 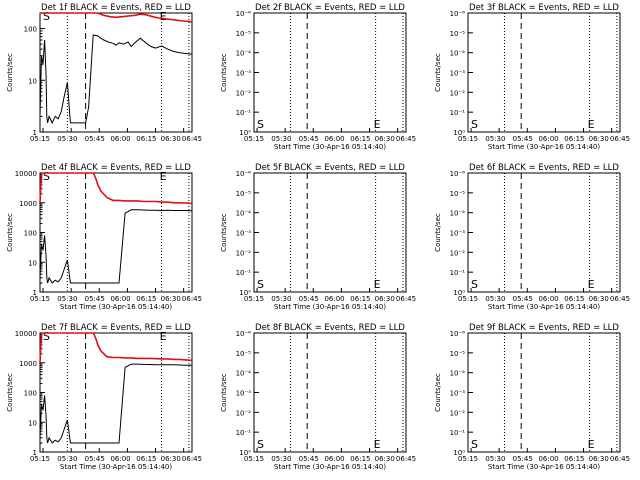 What do you see at coordinates (544, 328) in the screenshot?
I see `plot-title: Det 9f BLACK = Events, RED = LLD` at bounding box center [544, 328].